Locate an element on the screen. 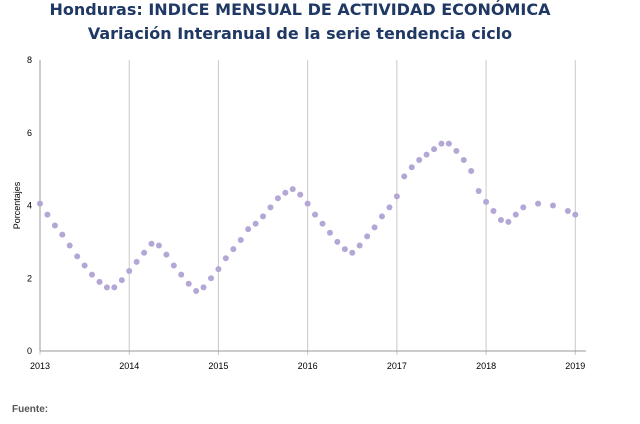  x-tick-label: 2013 is located at coordinates (40, 366).